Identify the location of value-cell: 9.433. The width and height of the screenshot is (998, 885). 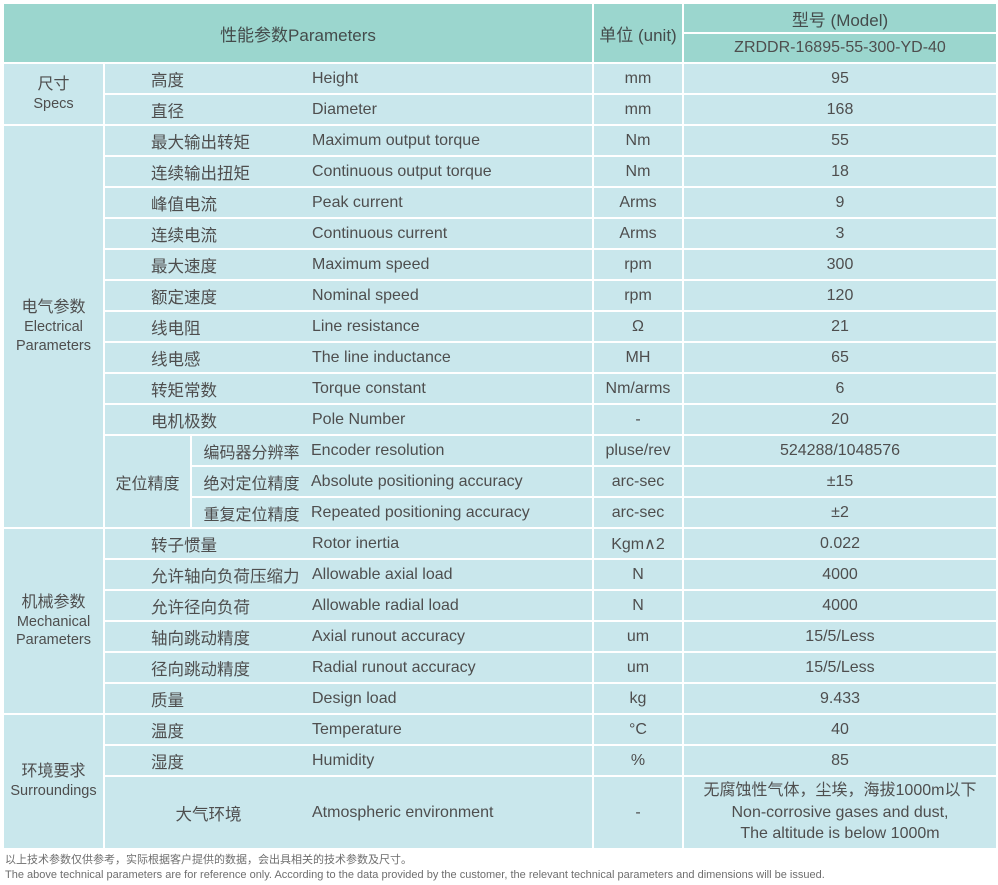
(840, 698).